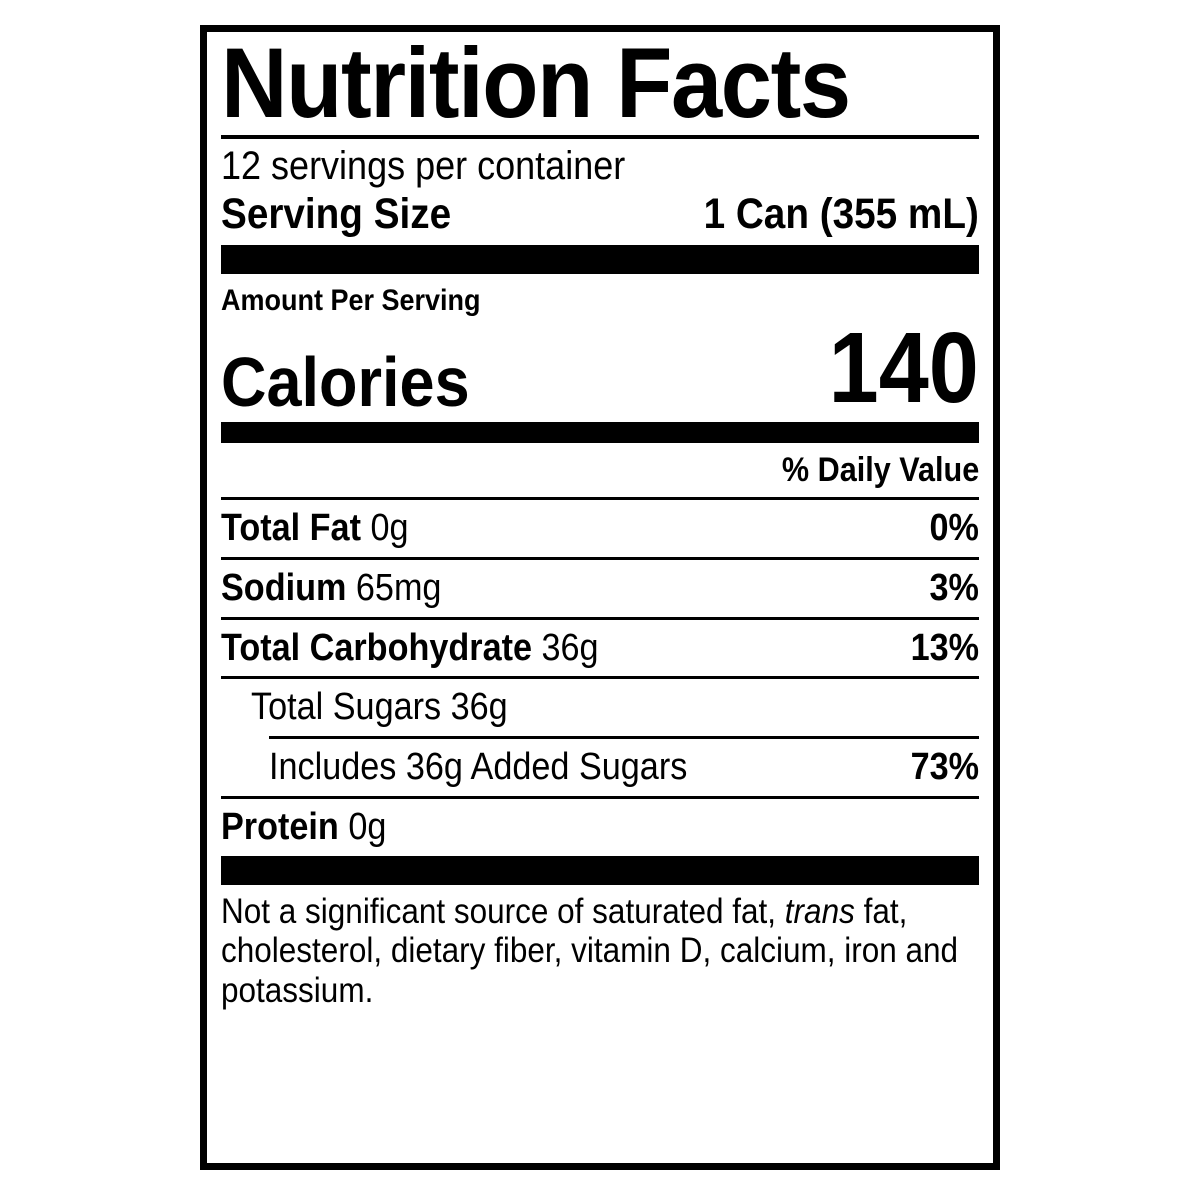 The height and width of the screenshot is (1200, 1200). I want to click on nutrient-daily-value: 73%, so click(944, 767).